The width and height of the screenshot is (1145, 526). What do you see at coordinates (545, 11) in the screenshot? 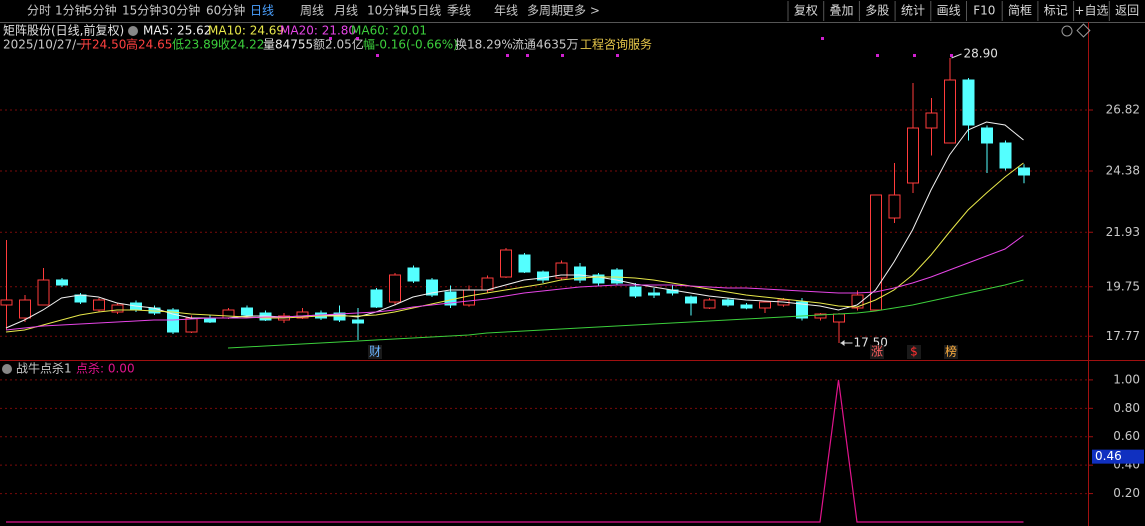
I see `period-tab: 多周期` at bounding box center [545, 11].